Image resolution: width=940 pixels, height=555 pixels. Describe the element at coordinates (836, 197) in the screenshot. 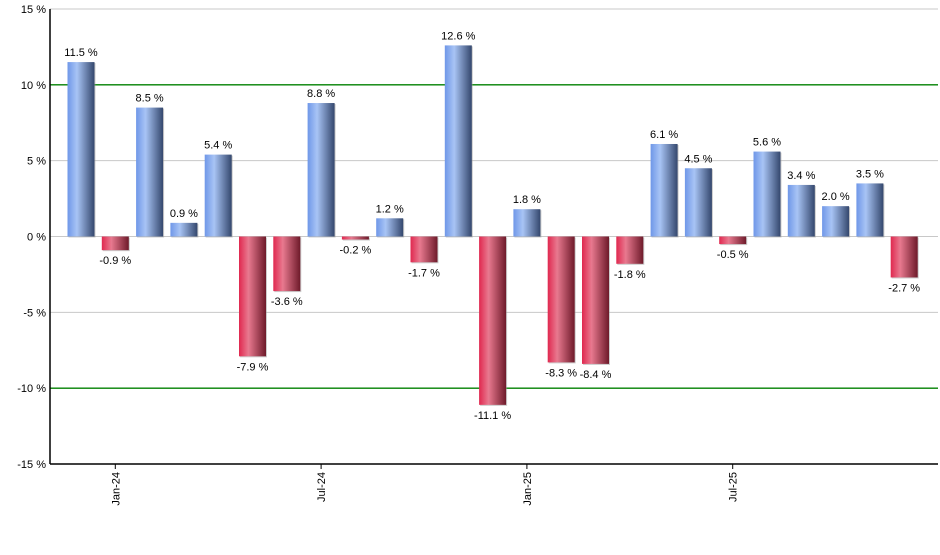

I see `data-label: 2.0 %` at that location.